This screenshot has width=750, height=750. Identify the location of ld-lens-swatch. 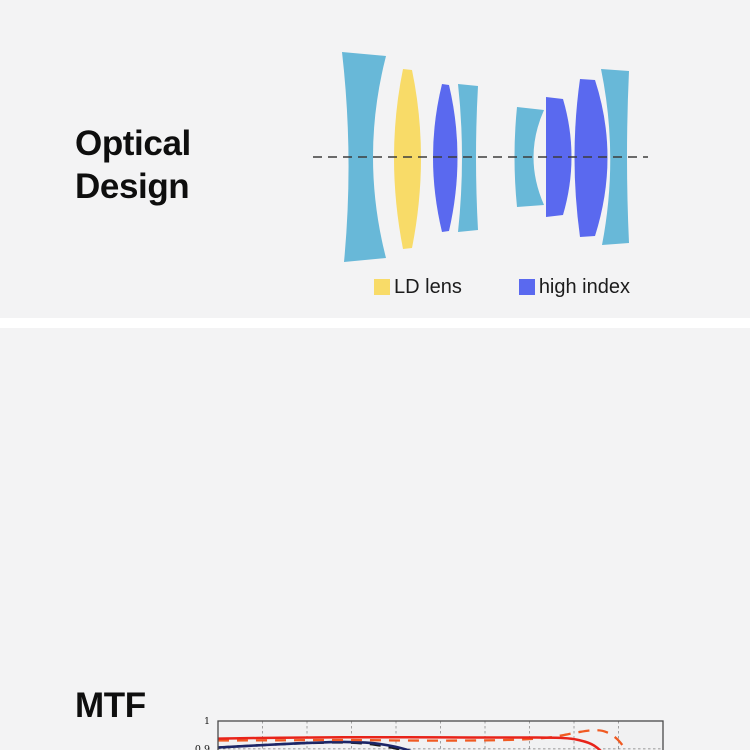
(382, 287).